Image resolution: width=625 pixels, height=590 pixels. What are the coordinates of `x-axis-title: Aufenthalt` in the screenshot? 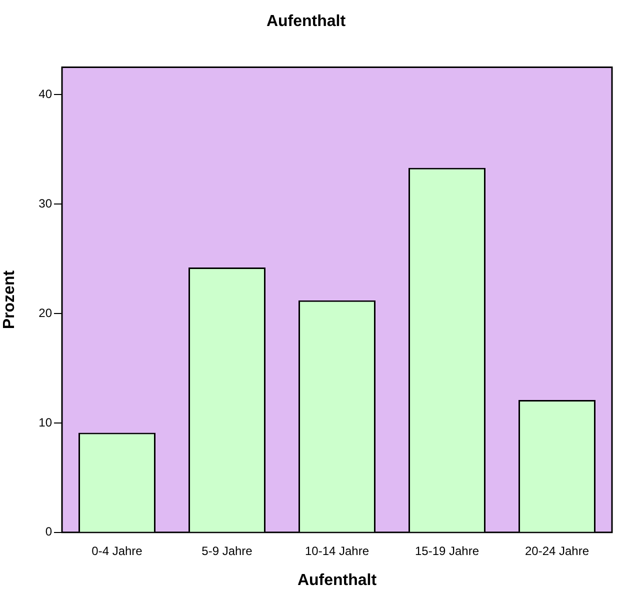 It's located at (337, 580).